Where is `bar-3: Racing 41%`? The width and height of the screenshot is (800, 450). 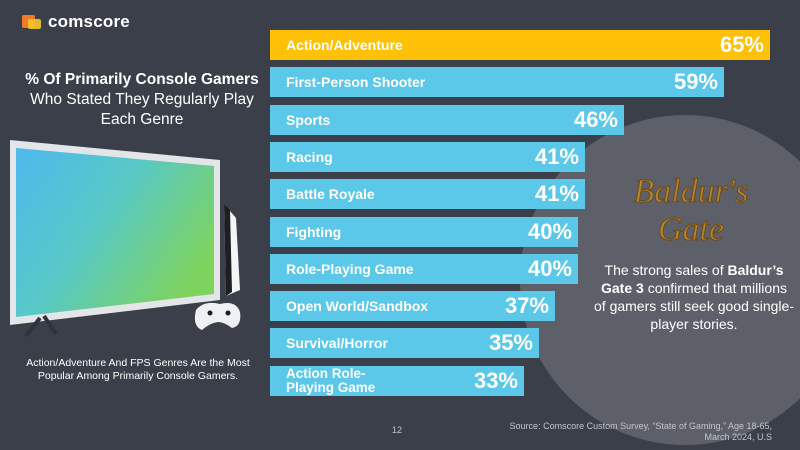
bar-3: Racing 41% is located at coordinates (427, 156).